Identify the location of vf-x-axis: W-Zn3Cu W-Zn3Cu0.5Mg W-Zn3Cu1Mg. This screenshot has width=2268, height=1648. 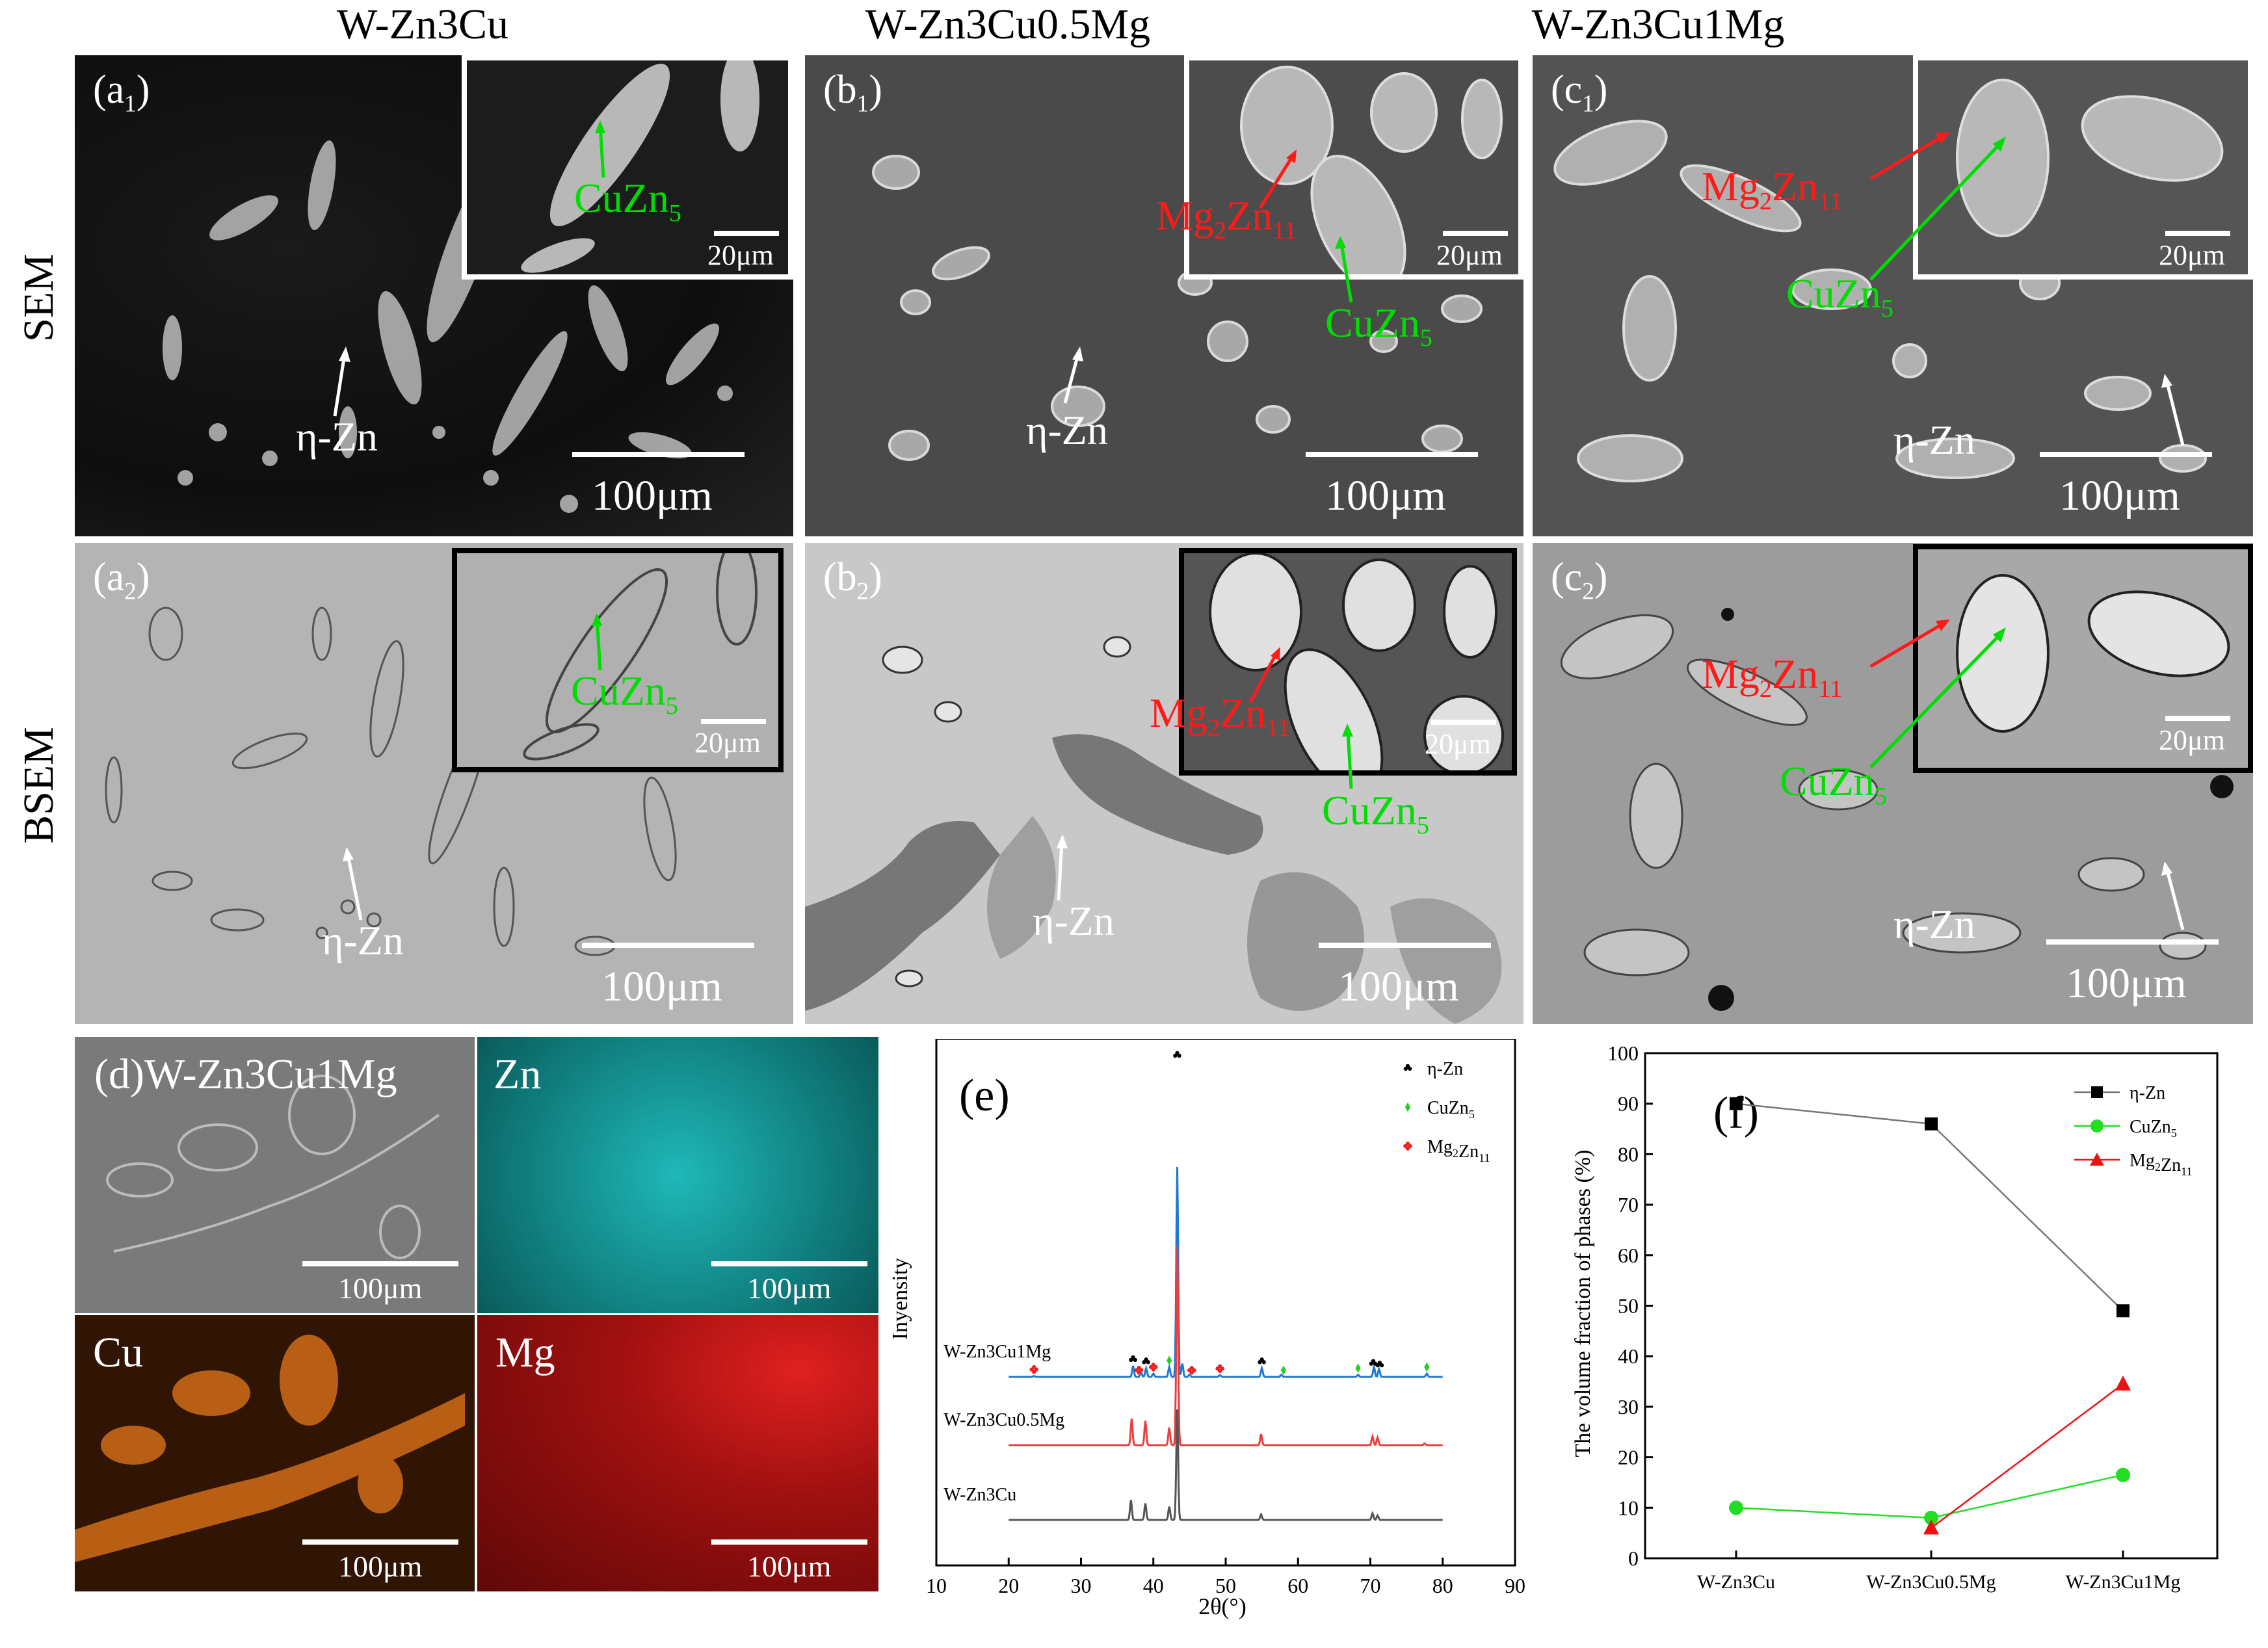
(1938, 1571).